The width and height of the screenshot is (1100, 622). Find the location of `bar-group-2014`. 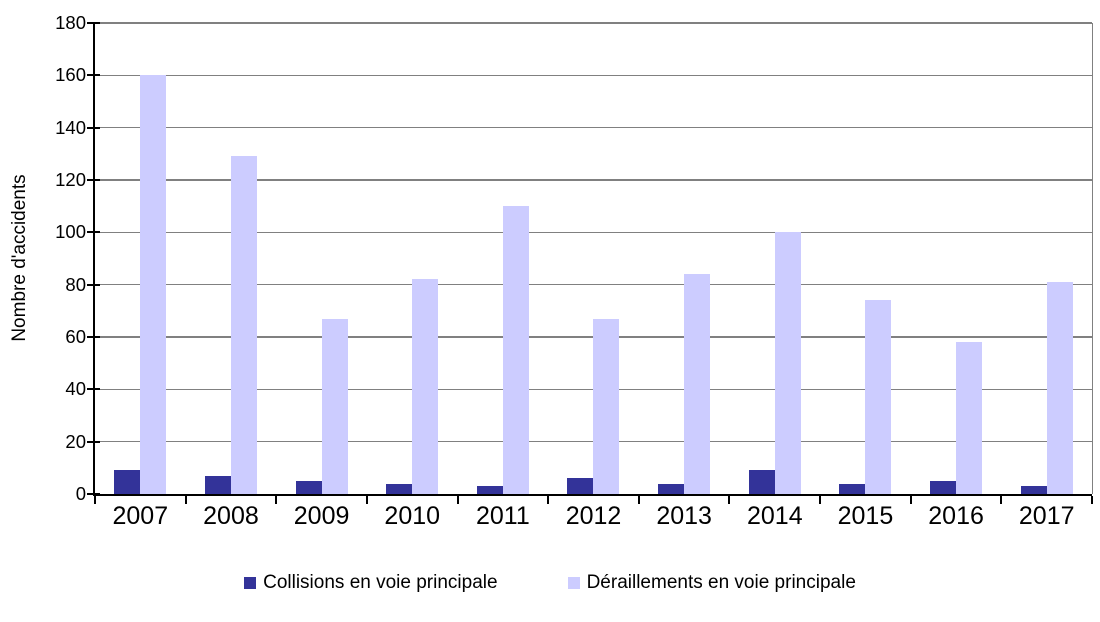

bar-group-2014 is located at coordinates (774, 258).